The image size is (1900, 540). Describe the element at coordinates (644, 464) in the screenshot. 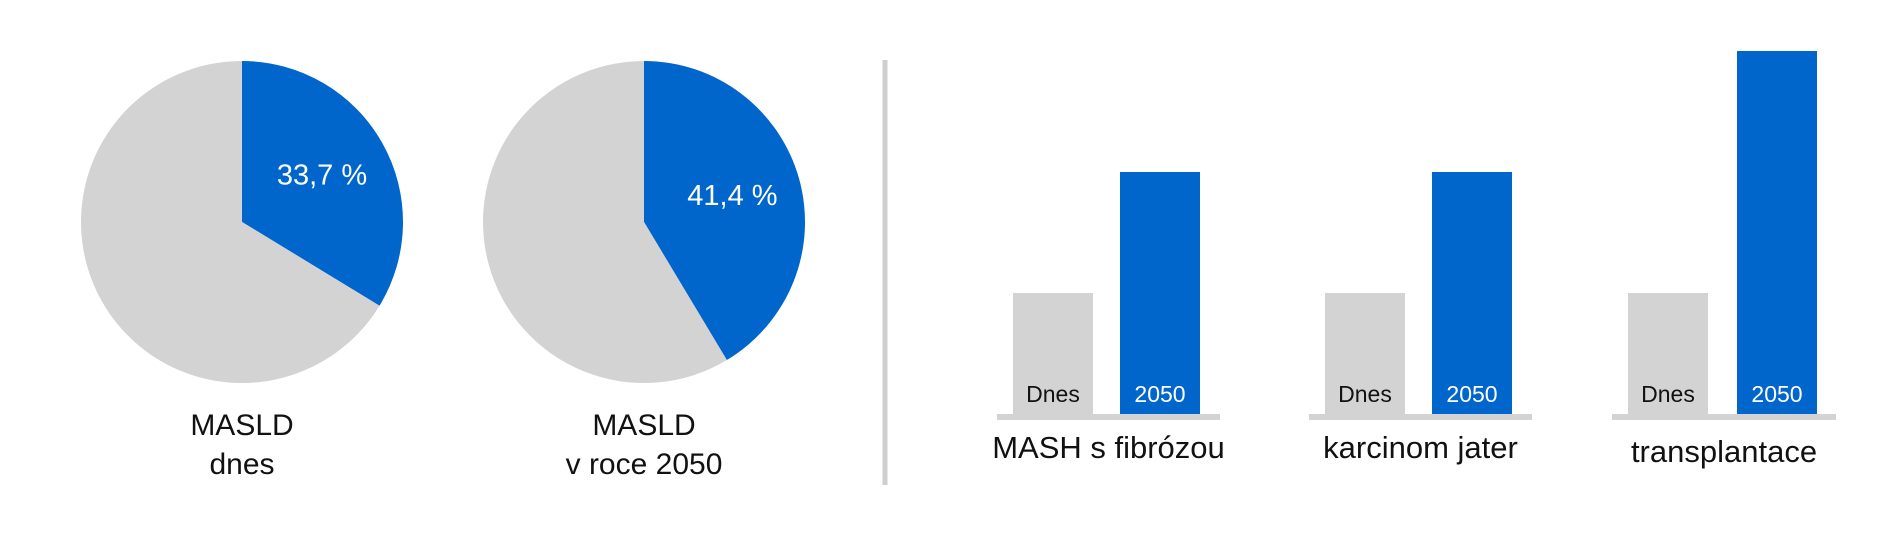

I see `pie-caption-line: v roce 2050` at that location.